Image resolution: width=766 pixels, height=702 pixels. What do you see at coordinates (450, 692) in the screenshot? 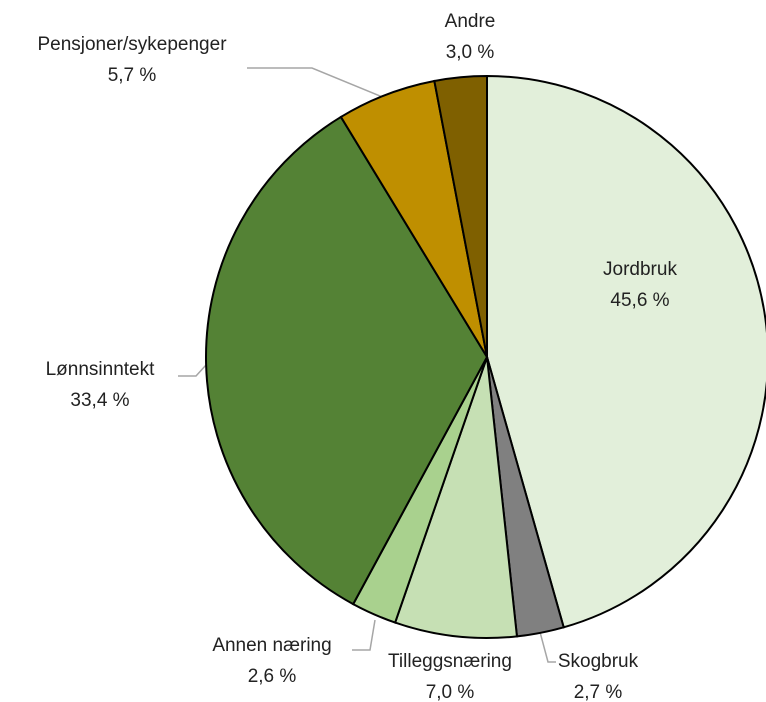
I see `slice-value-label: 7,0 %` at bounding box center [450, 692].